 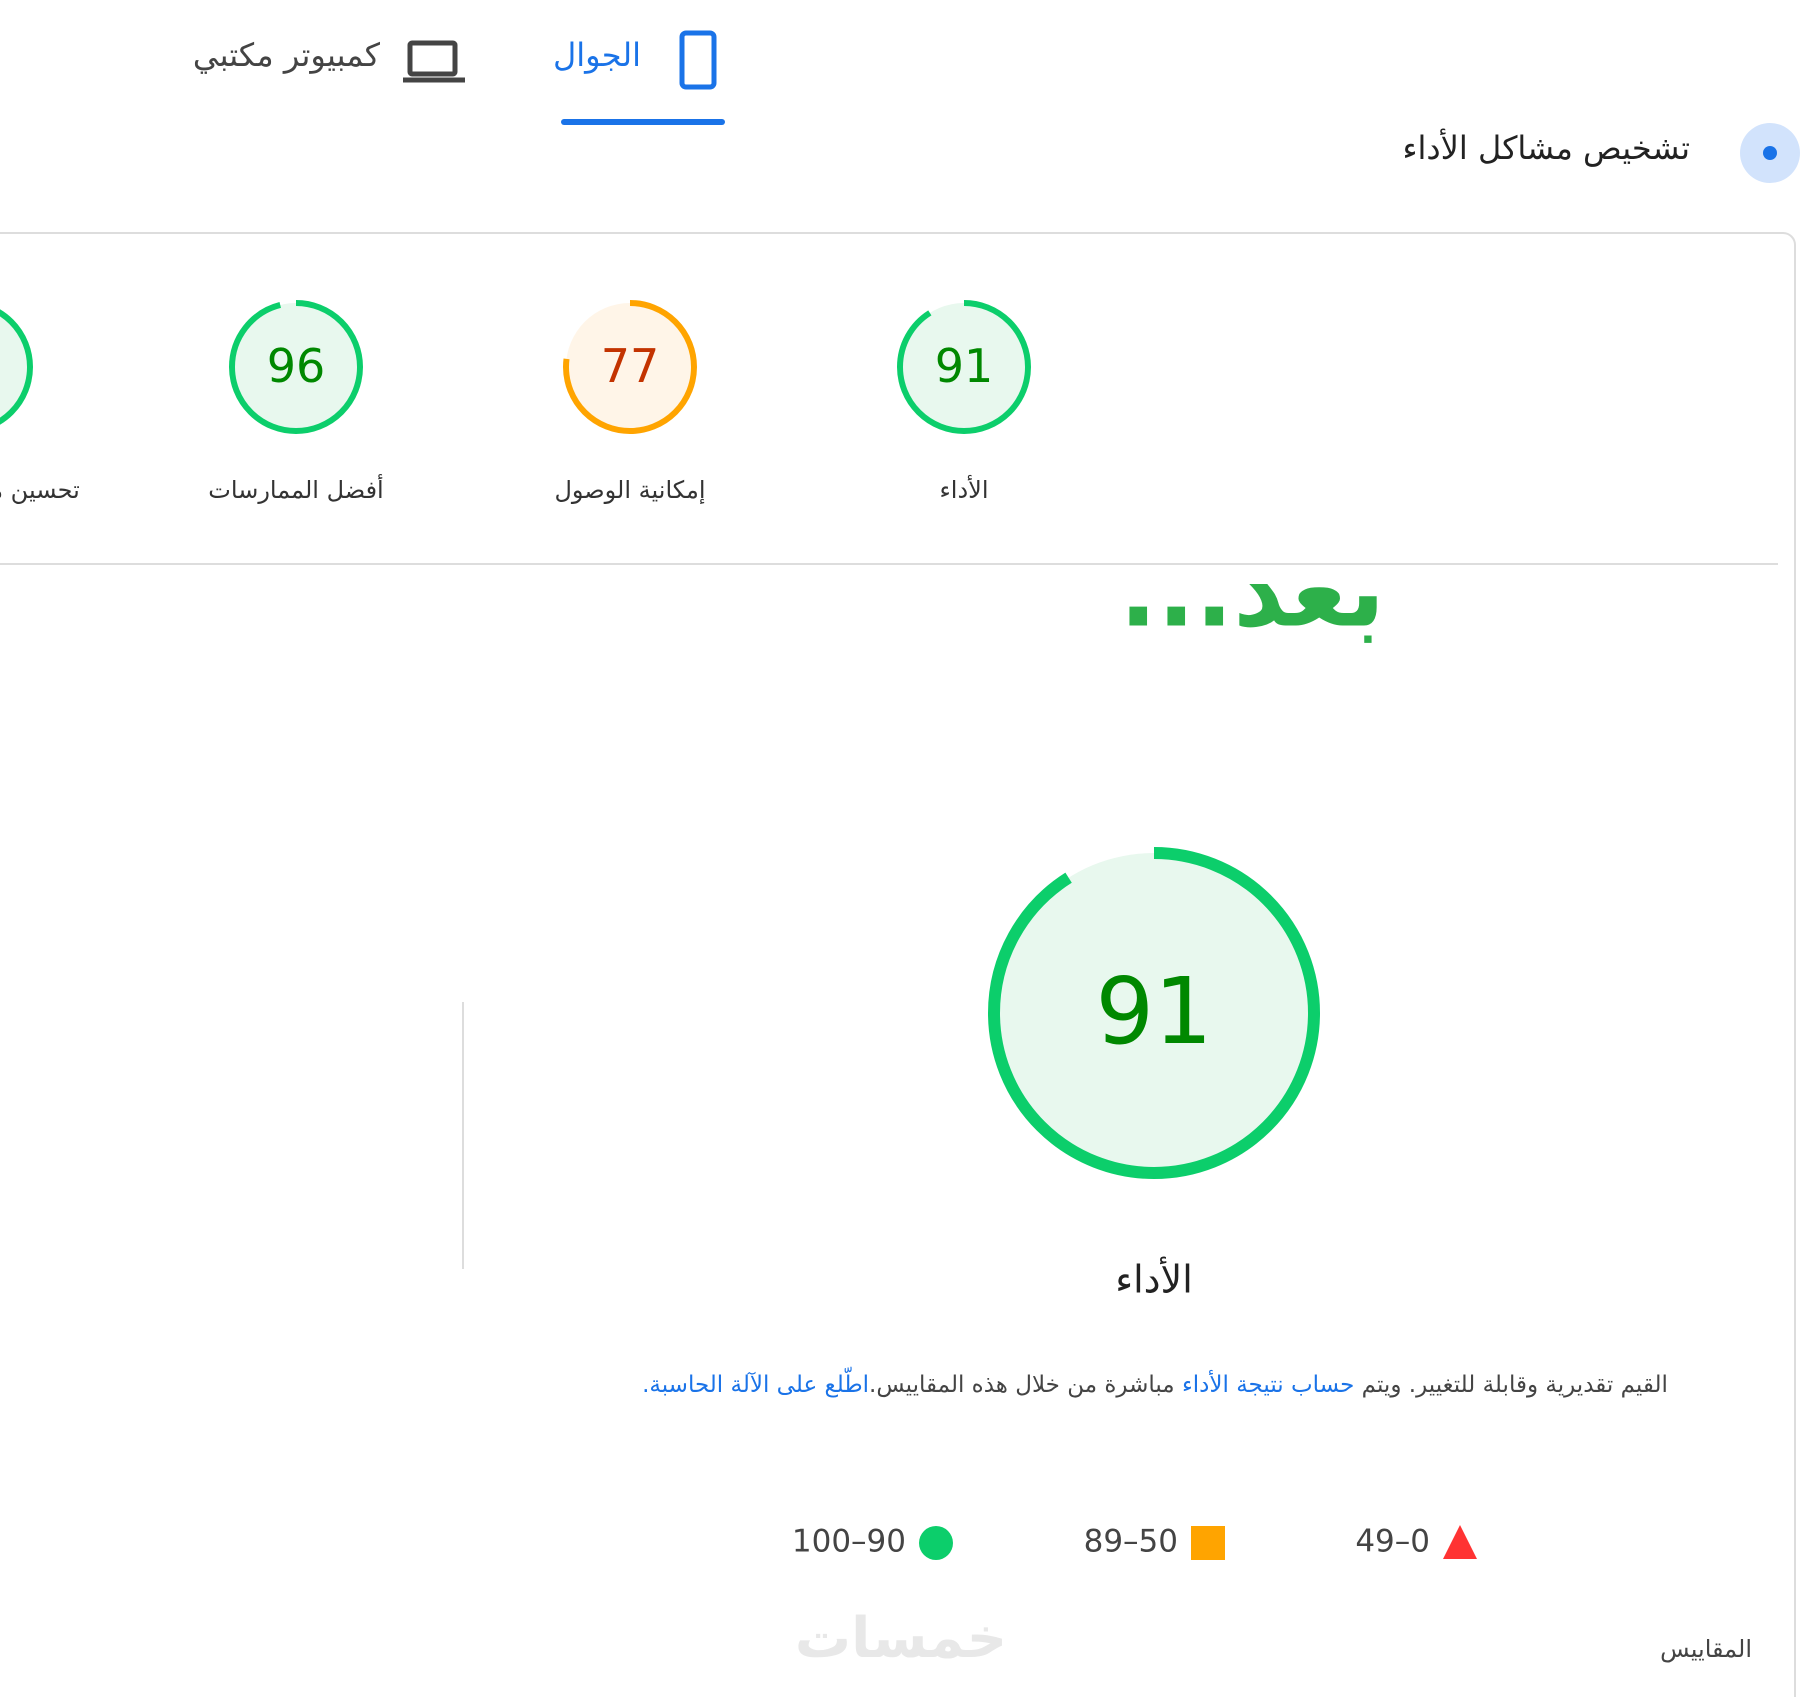 I want to click on mobile-icon, so click(x=698, y=60).